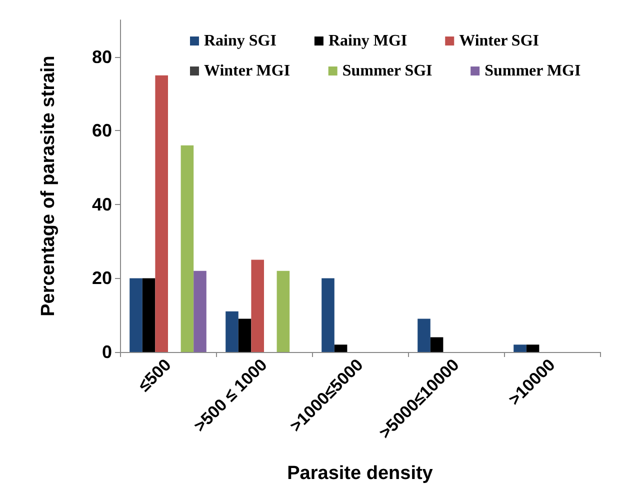  What do you see at coordinates (48, 186) in the screenshot?
I see `y-axis-title: Percentage of parasite strain` at bounding box center [48, 186].